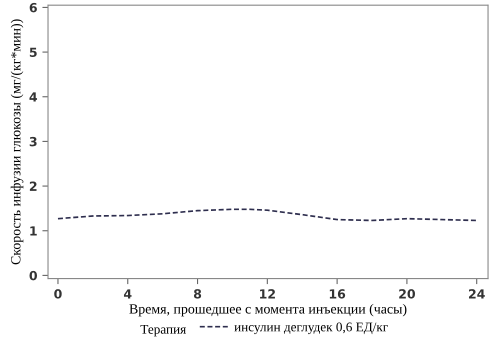 The image size is (490, 346). I want to click on x-tick-label: 4, so click(128, 293).